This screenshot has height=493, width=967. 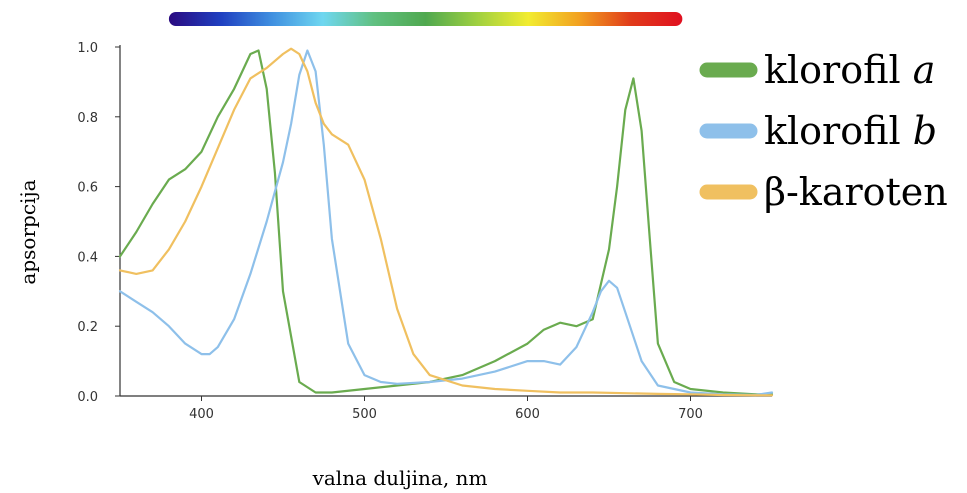 I want to click on spectrum-bar-group, so click(x=425, y=19).